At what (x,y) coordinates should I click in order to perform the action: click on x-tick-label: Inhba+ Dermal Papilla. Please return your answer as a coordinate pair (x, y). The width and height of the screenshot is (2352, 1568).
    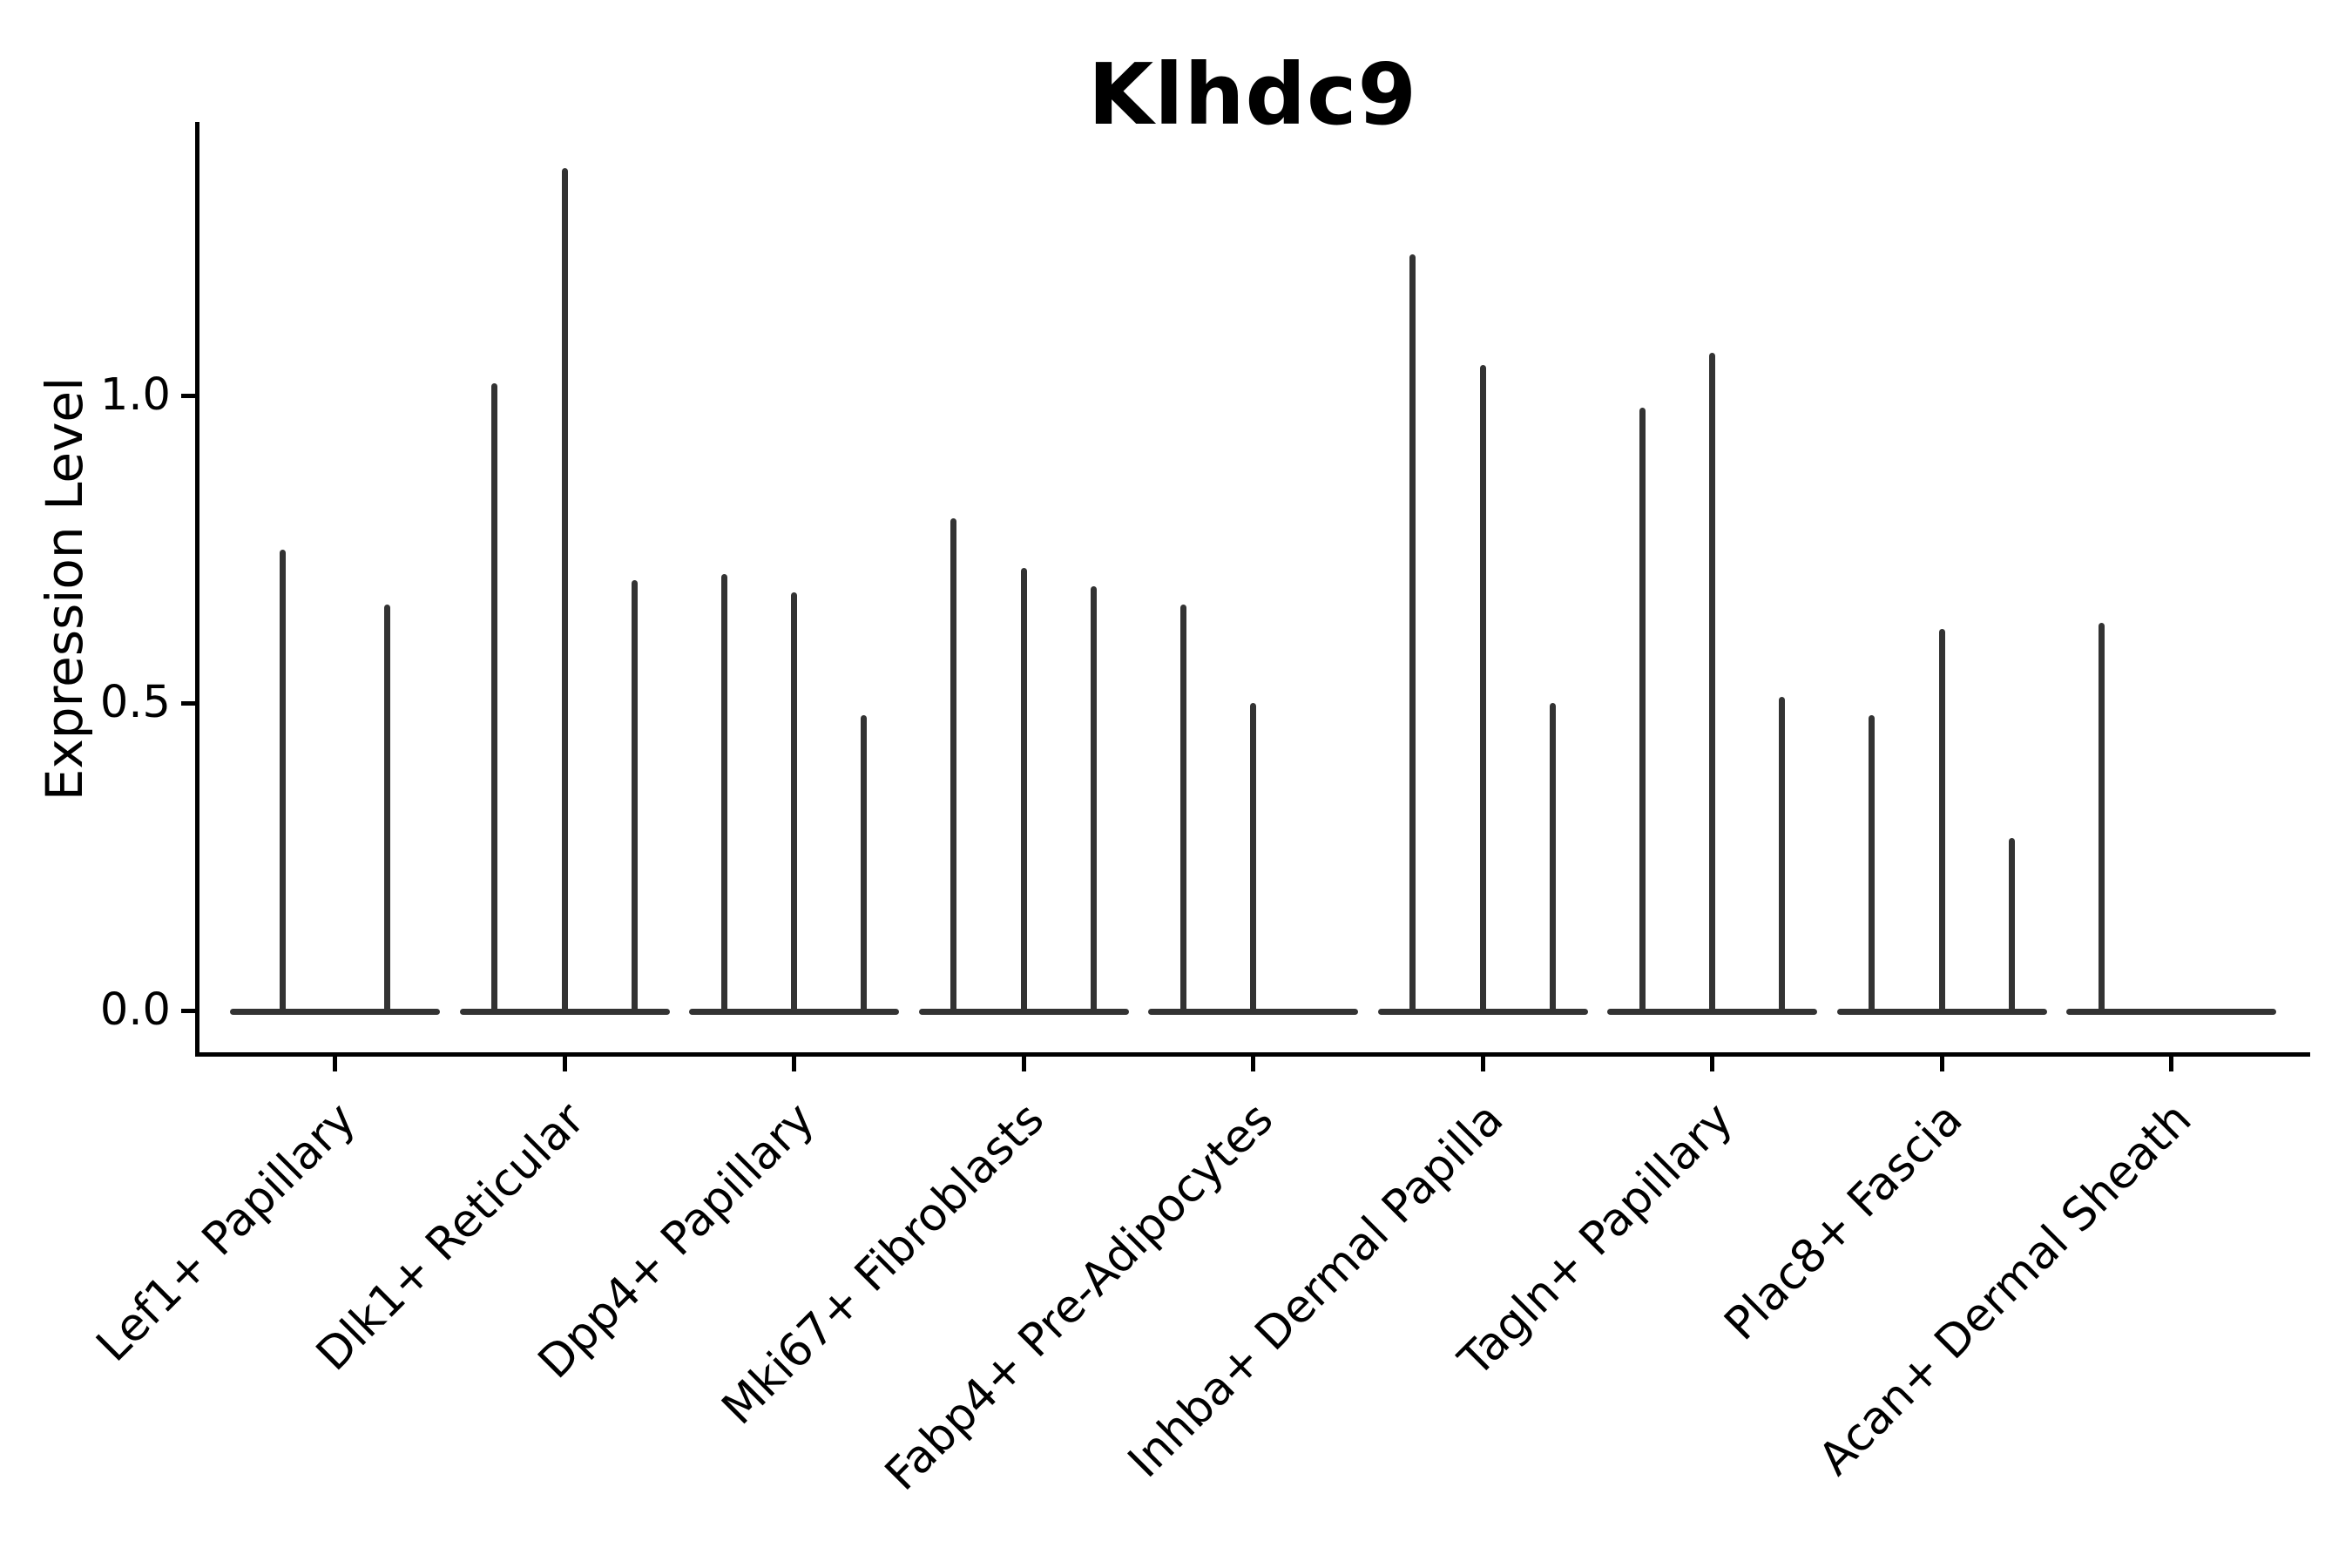
    Looking at the image, I should click on (1316, 1290).